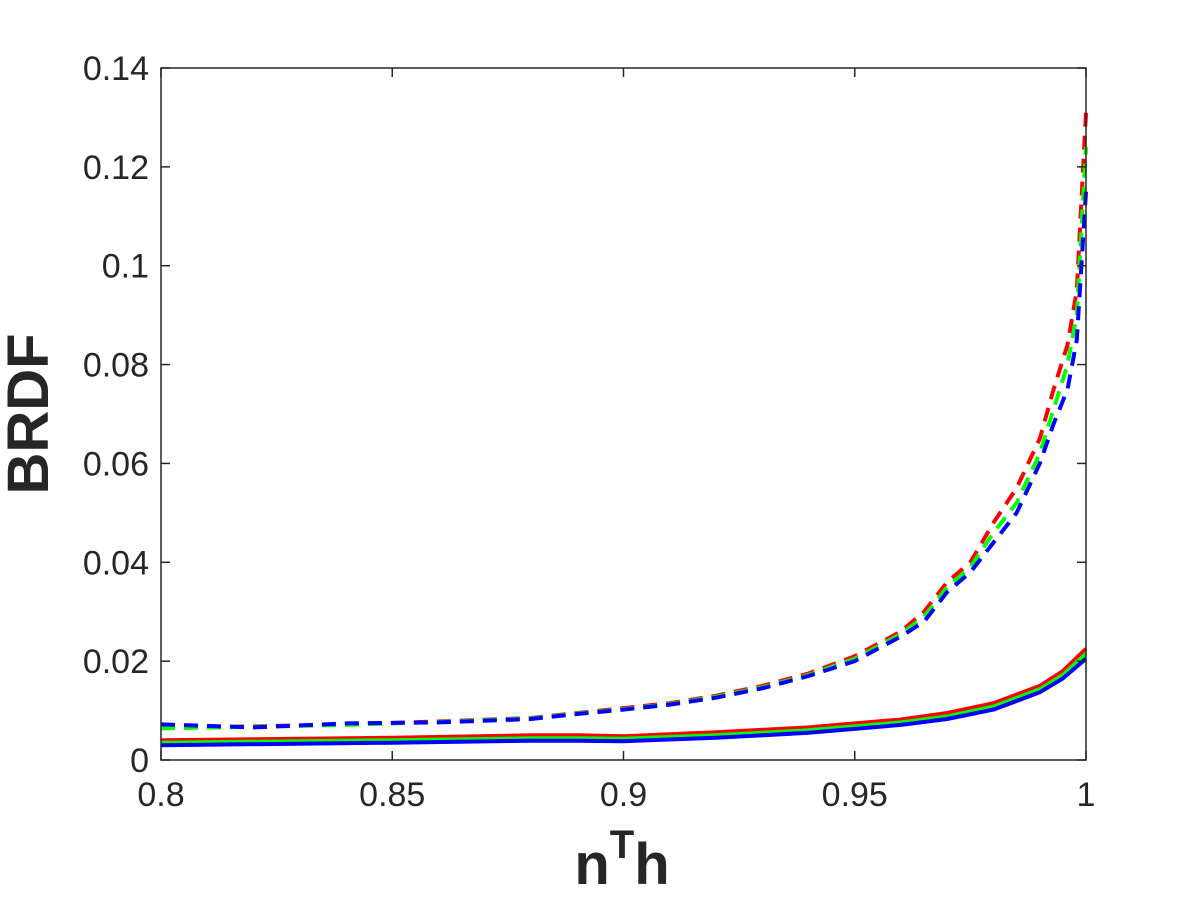  I want to click on y-tick-labels: 0 0.02 0.04 0.06 0.08 0.1 0.12 0.14, so click(116, 415).